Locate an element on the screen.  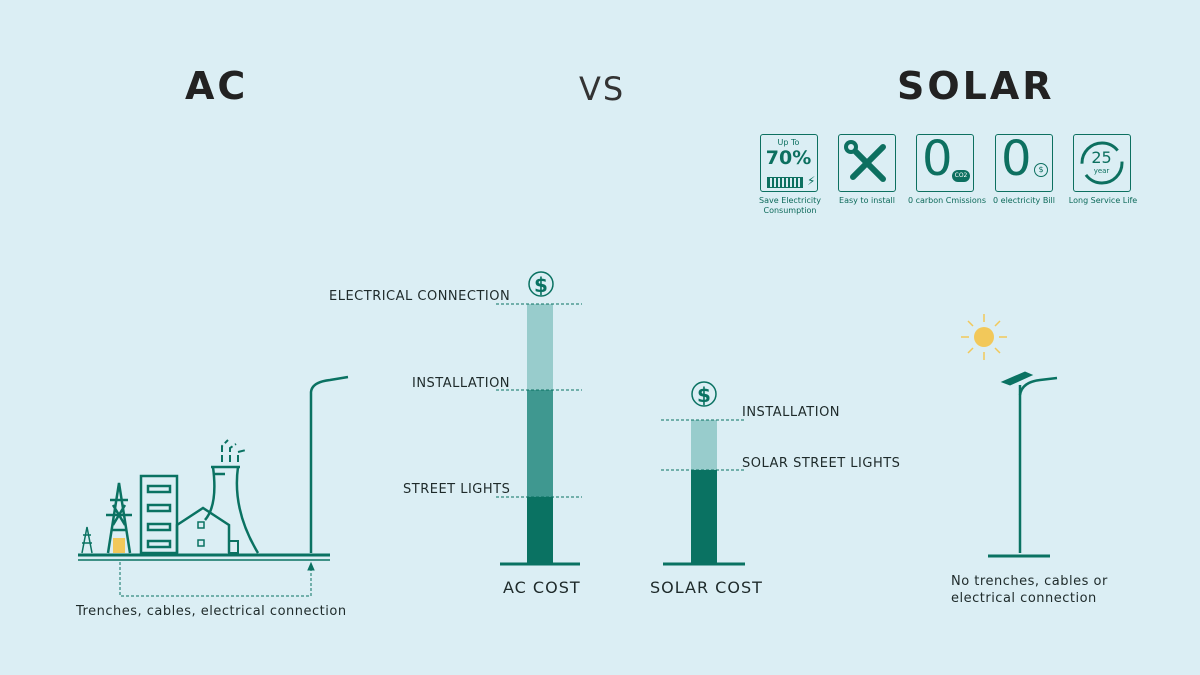
ac-caption: Trenches, cables, electrical connection is located at coordinates (211, 611).